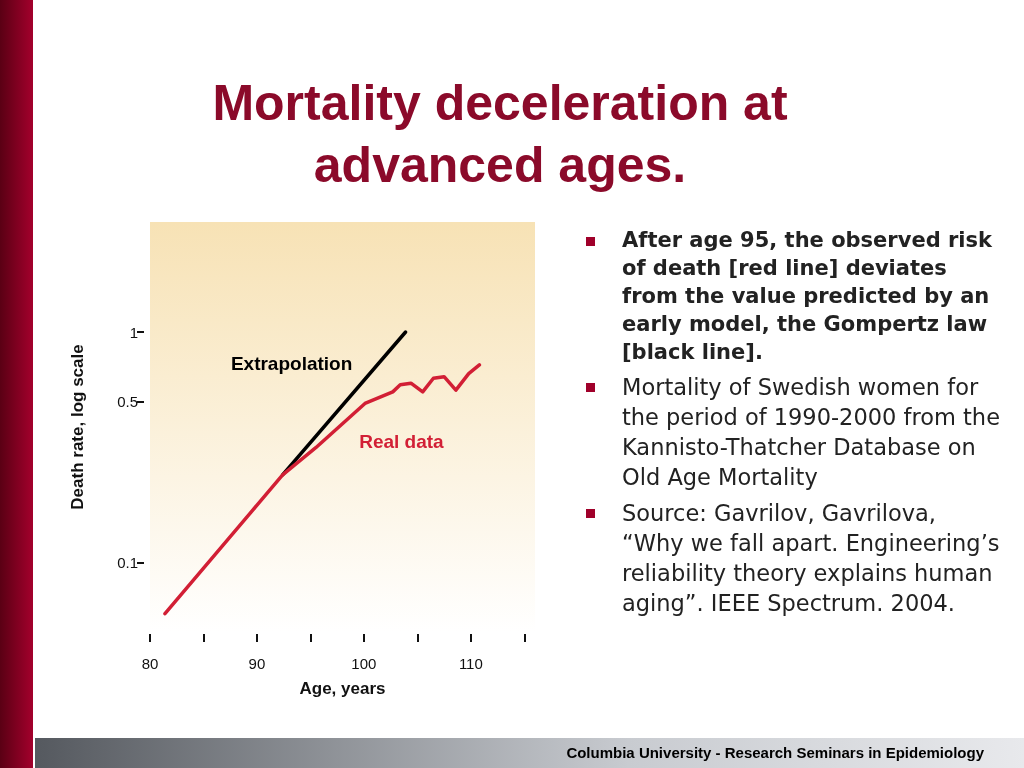 This screenshot has height=768, width=1024. What do you see at coordinates (133, 332) in the screenshot?
I see `y-tick-label: 1` at bounding box center [133, 332].